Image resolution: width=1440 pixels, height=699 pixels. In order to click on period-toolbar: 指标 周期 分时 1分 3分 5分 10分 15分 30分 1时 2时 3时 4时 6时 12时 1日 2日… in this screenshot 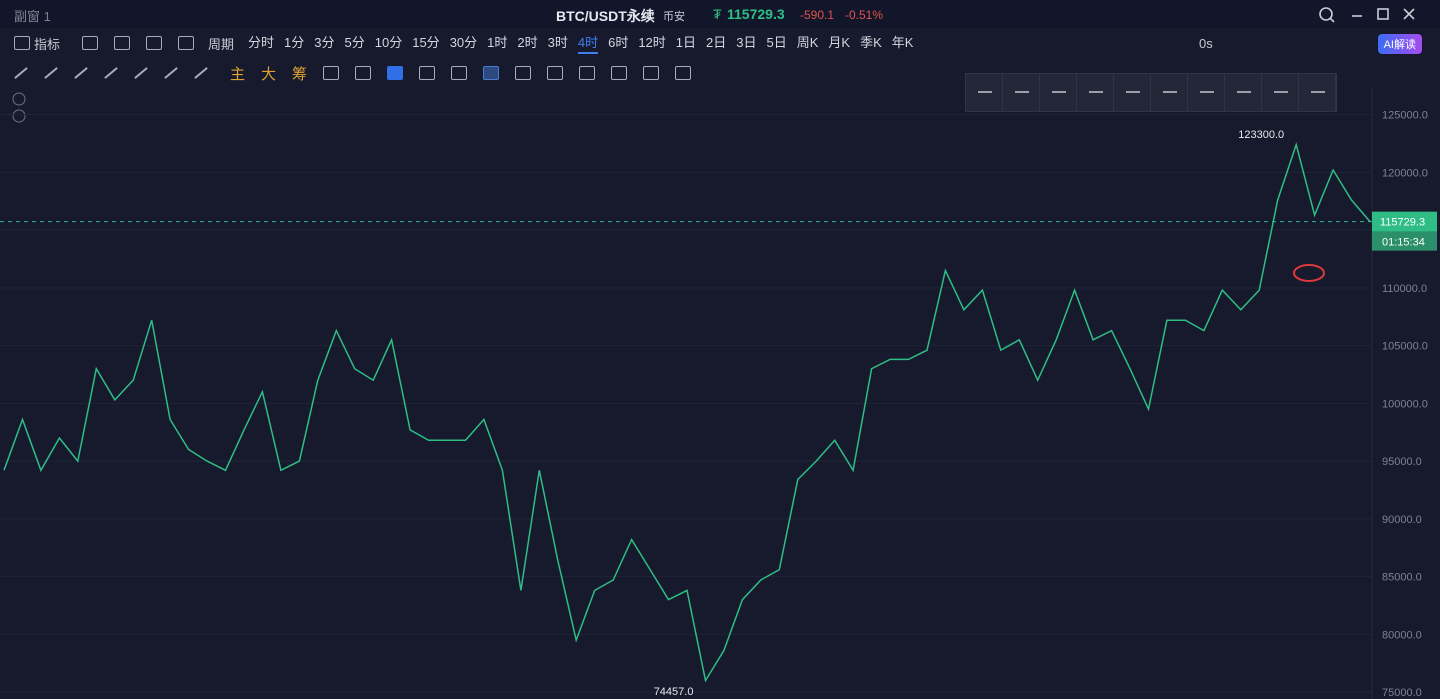, I will do `click(720, 43)`.